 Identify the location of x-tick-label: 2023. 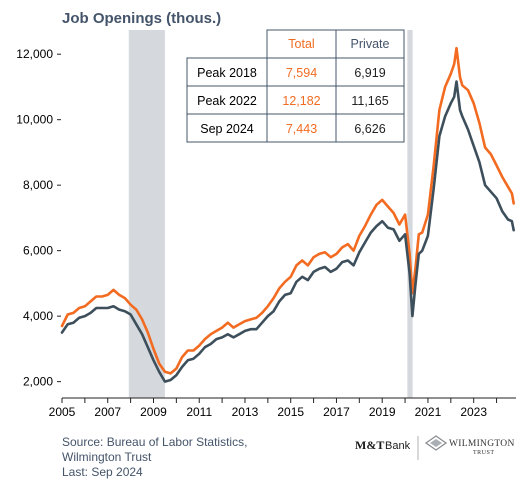
(473, 412).